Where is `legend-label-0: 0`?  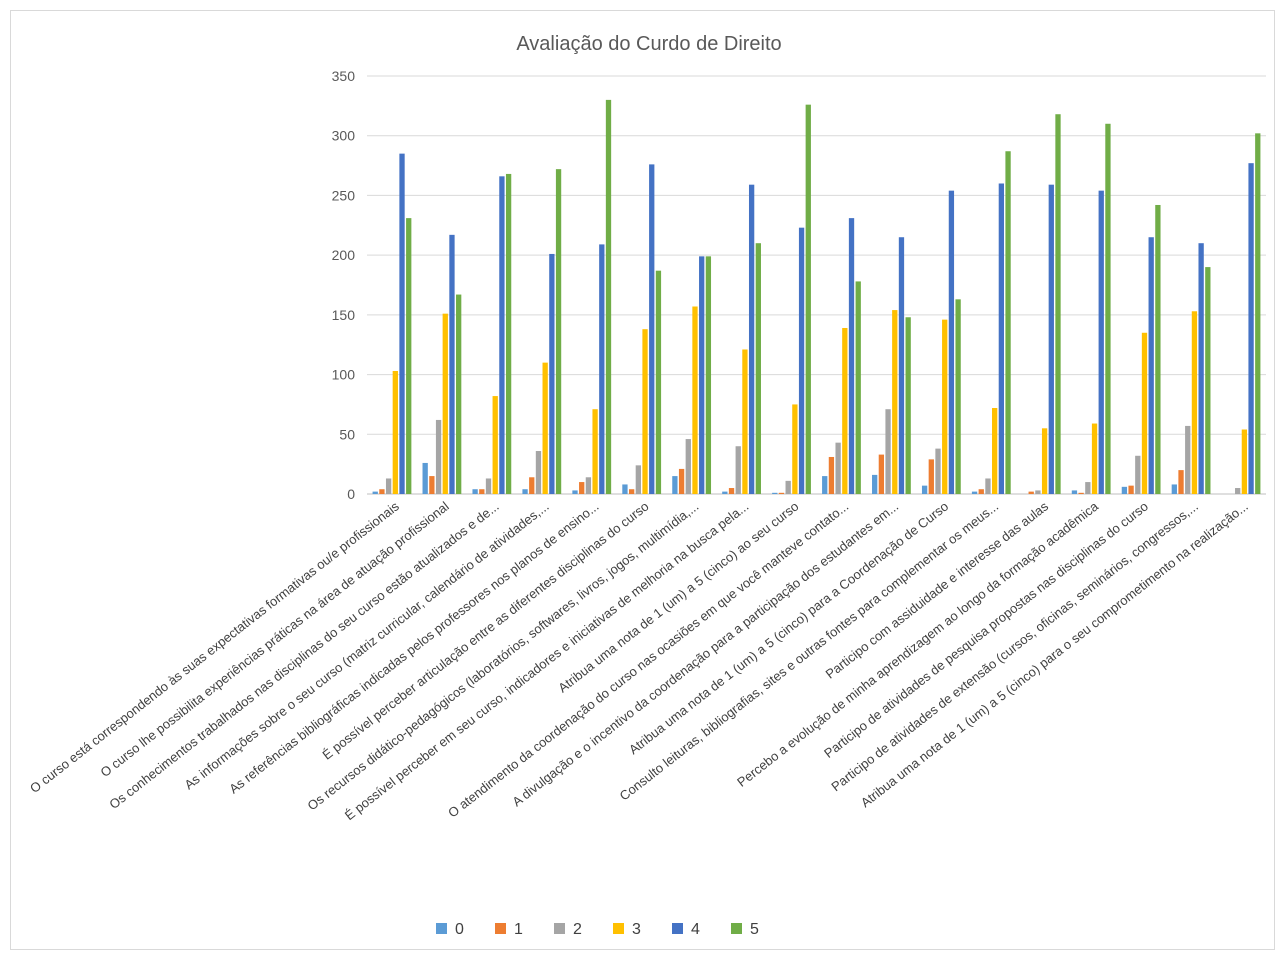
legend-label-0: 0 is located at coordinates (459, 929).